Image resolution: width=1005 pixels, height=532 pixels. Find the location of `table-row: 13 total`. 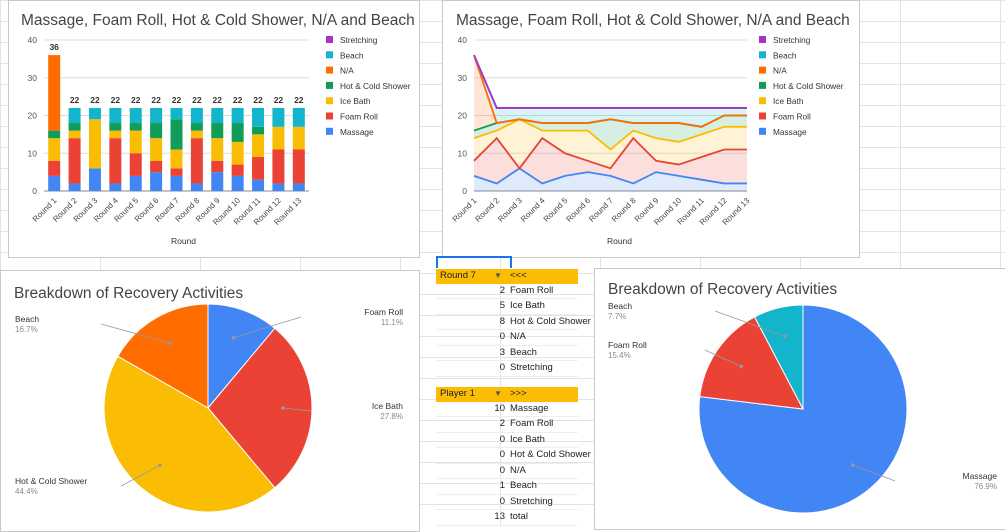

table-row: 13 total is located at coordinates (507, 518).